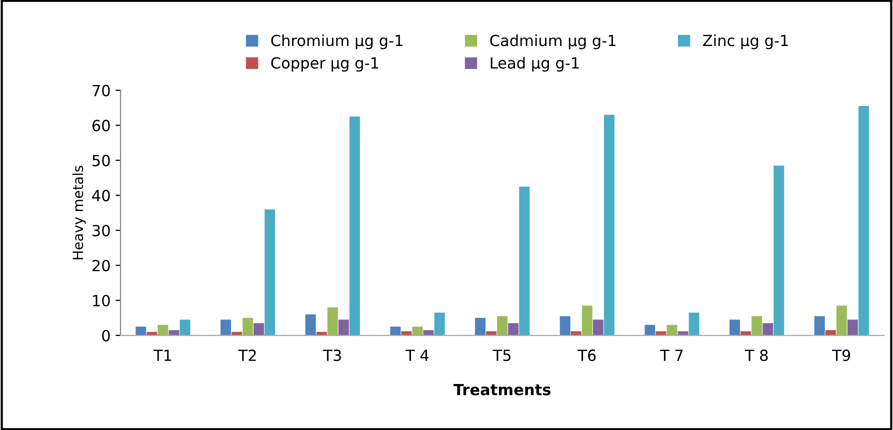 Image resolution: width=893 pixels, height=430 pixels. I want to click on x-tick-label: T 4, so click(417, 355).